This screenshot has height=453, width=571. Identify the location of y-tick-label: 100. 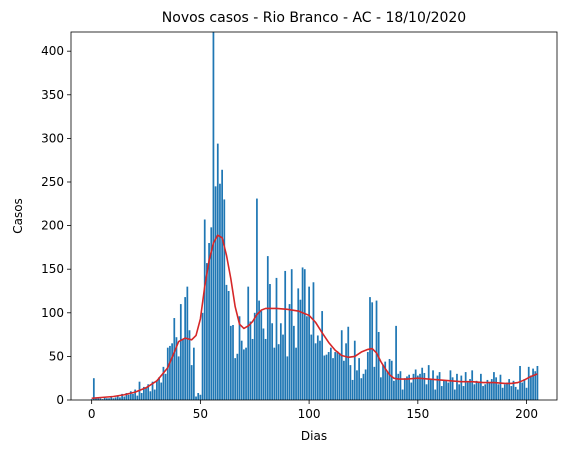
(52, 313).